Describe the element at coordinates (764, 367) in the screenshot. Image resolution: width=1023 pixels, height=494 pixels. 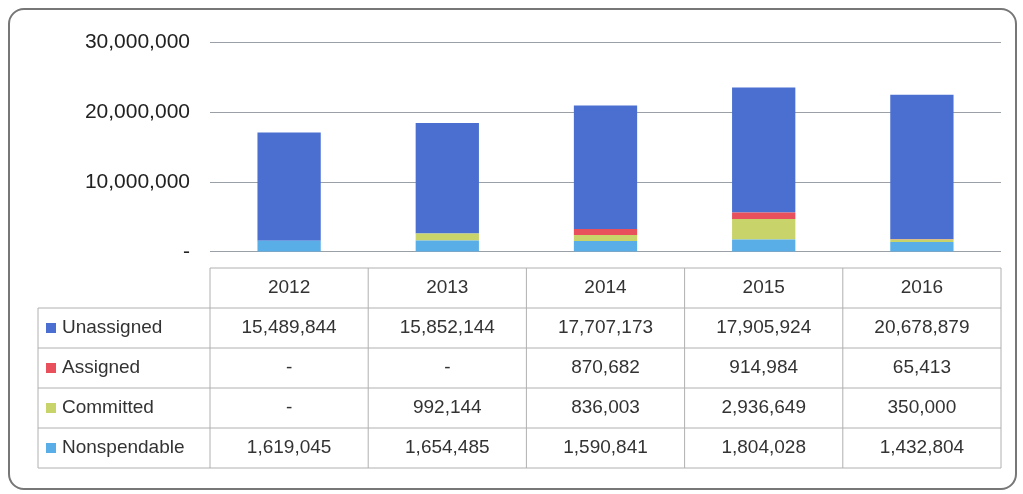
I see `data-label: 914,984` at that location.